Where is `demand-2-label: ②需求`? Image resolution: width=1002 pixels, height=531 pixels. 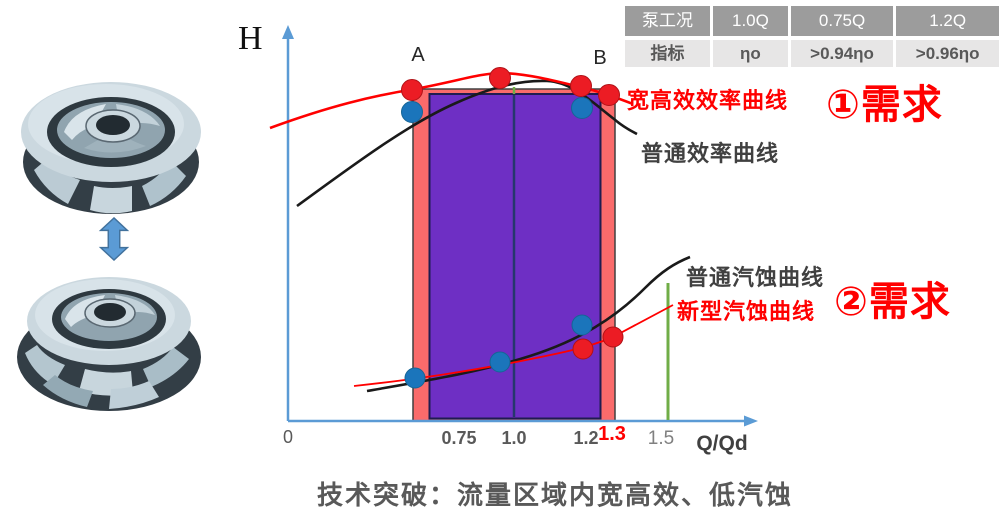 demand-2-label: ②需求 is located at coordinates (892, 302).